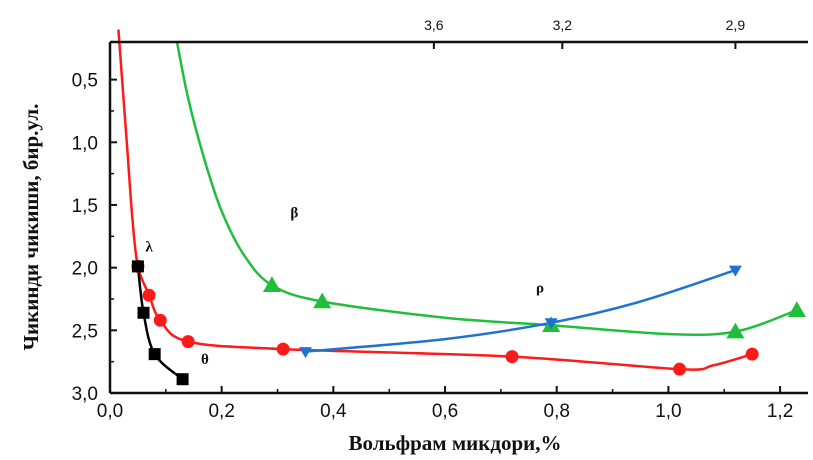 Image resolution: width=813 pixels, height=460 pixels. What do you see at coordinates (557, 411) in the screenshot?
I see `x-tick-label: 0,8` at bounding box center [557, 411].